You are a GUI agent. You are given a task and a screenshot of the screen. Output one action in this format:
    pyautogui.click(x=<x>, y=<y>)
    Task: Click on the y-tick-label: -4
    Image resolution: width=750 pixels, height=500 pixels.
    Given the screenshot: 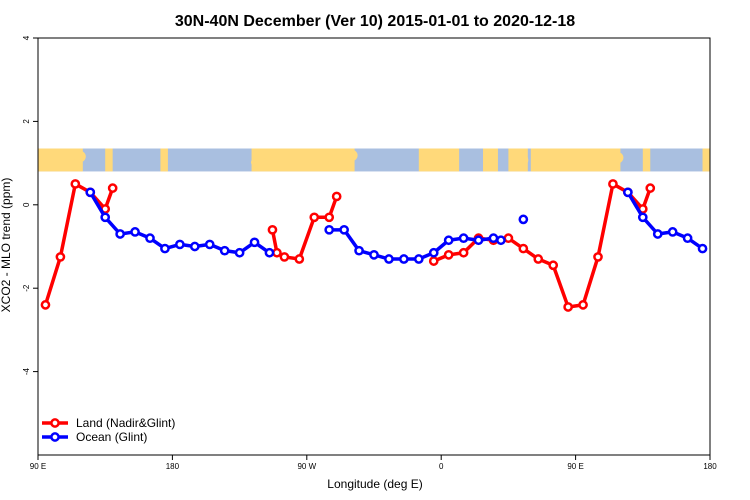 What is the action you would take?
    pyautogui.click(x=26, y=371)
    